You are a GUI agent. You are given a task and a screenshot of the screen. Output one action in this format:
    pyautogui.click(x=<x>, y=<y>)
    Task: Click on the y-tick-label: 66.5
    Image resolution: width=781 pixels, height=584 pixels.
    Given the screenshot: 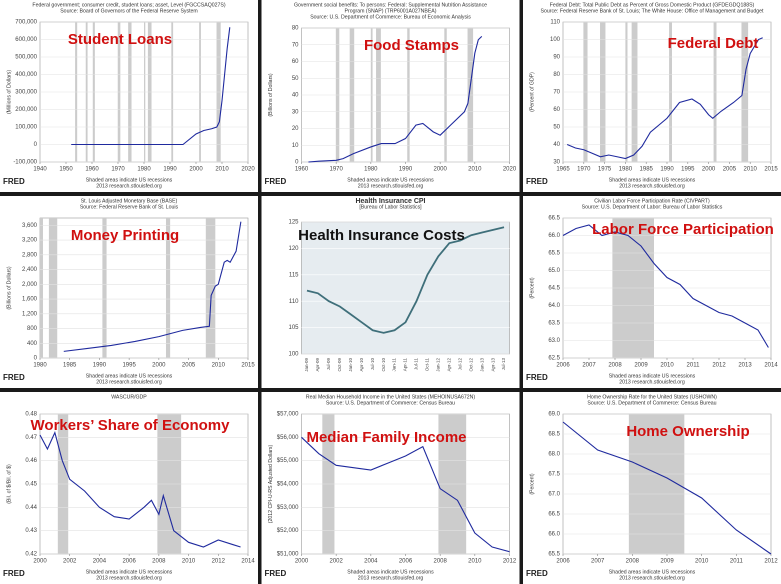 What is the action you would take?
    pyautogui.click(x=554, y=219)
    